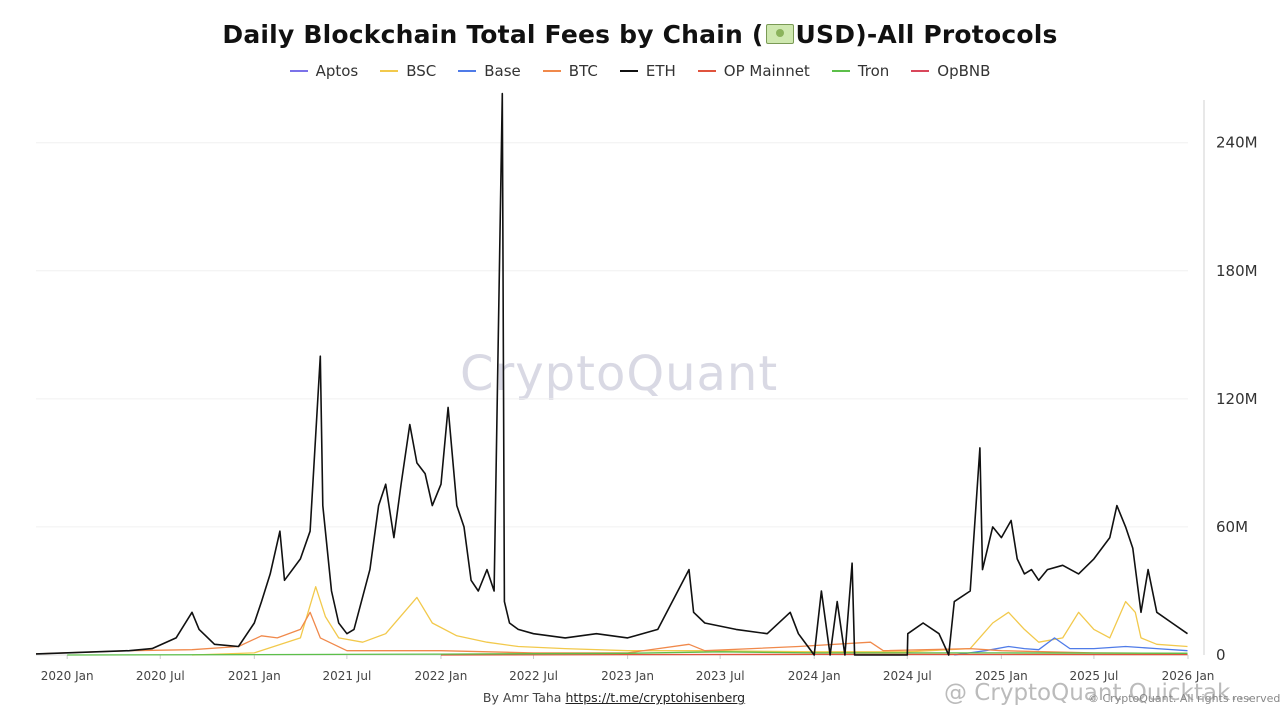 This screenshot has width=1280, height=720. What do you see at coordinates (964, 71) in the screenshot?
I see `legend-label: OpBNB` at bounding box center [964, 71].